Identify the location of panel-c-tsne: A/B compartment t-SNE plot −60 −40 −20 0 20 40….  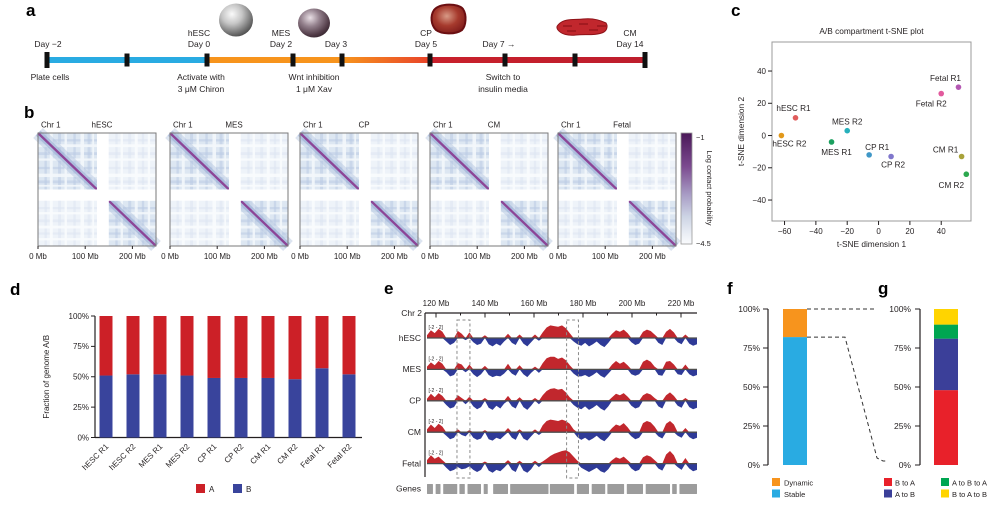
(854, 137).